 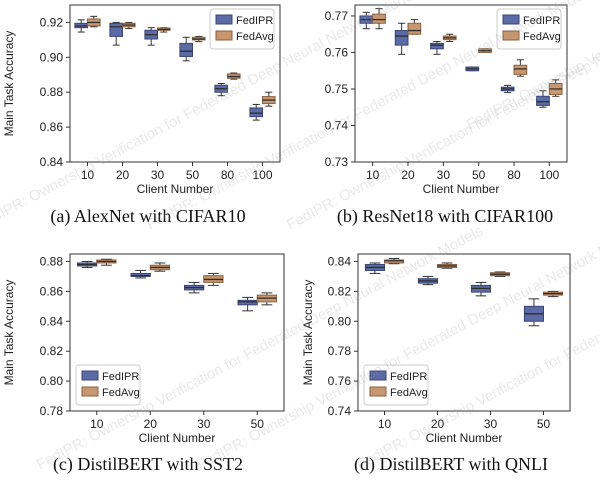 I want to click on x-tick-label: 80, so click(x=228, y=175).